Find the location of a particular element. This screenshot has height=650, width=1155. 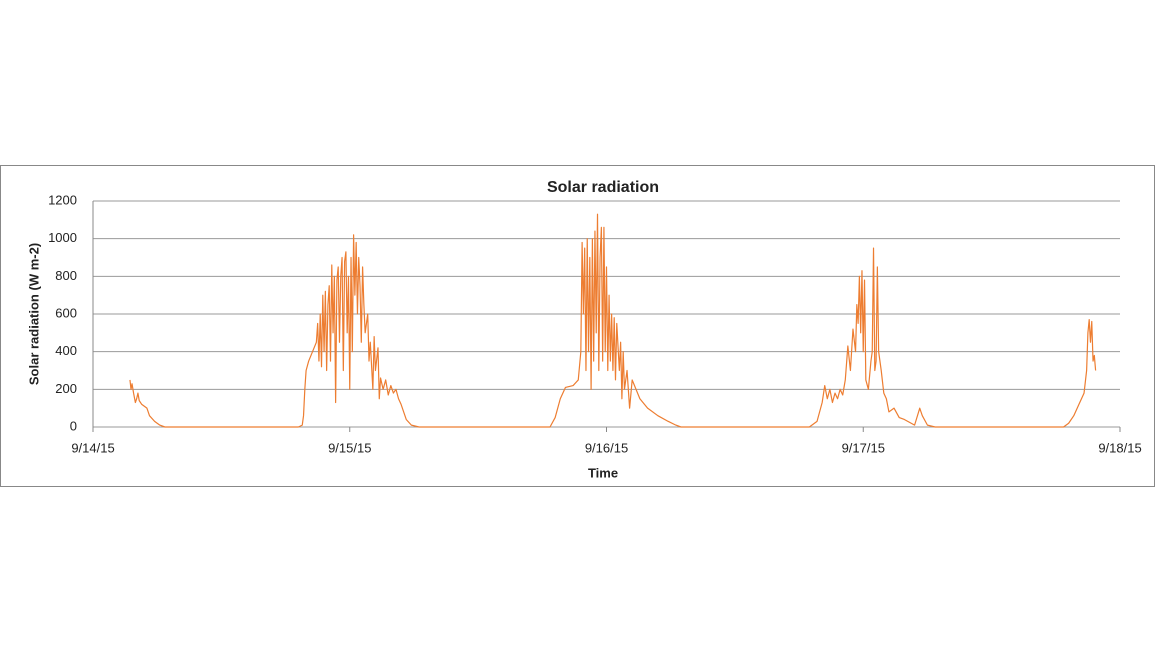

x-axis-title: Time is located at coordinates (603, 472).